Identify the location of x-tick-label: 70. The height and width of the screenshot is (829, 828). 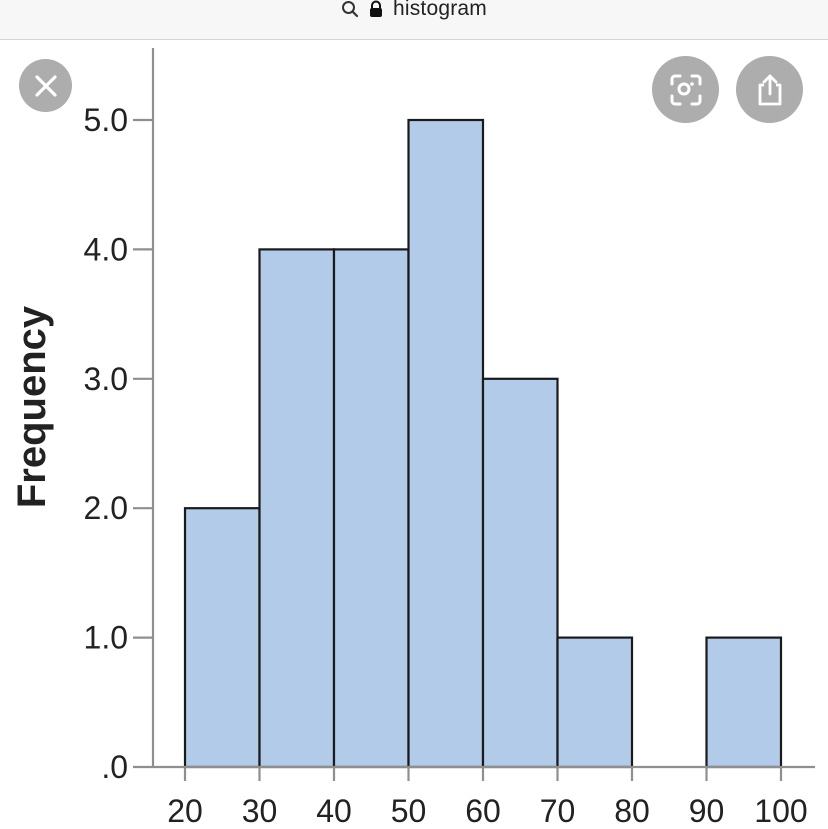
(558, 811).